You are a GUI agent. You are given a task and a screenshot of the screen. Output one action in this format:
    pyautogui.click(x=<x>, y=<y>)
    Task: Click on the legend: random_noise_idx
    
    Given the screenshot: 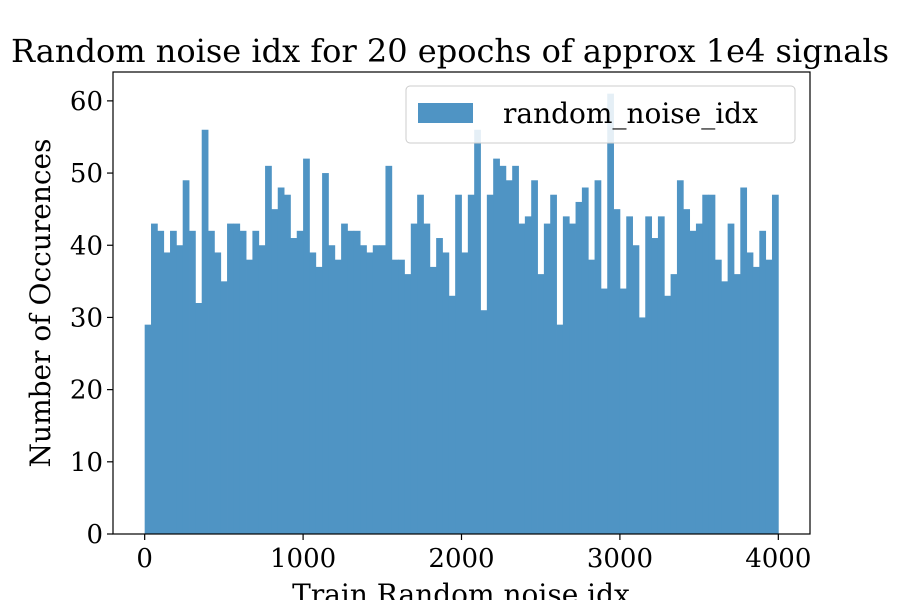 What is the action you would take?
    pyautogui.click(x=600, y=114)
    